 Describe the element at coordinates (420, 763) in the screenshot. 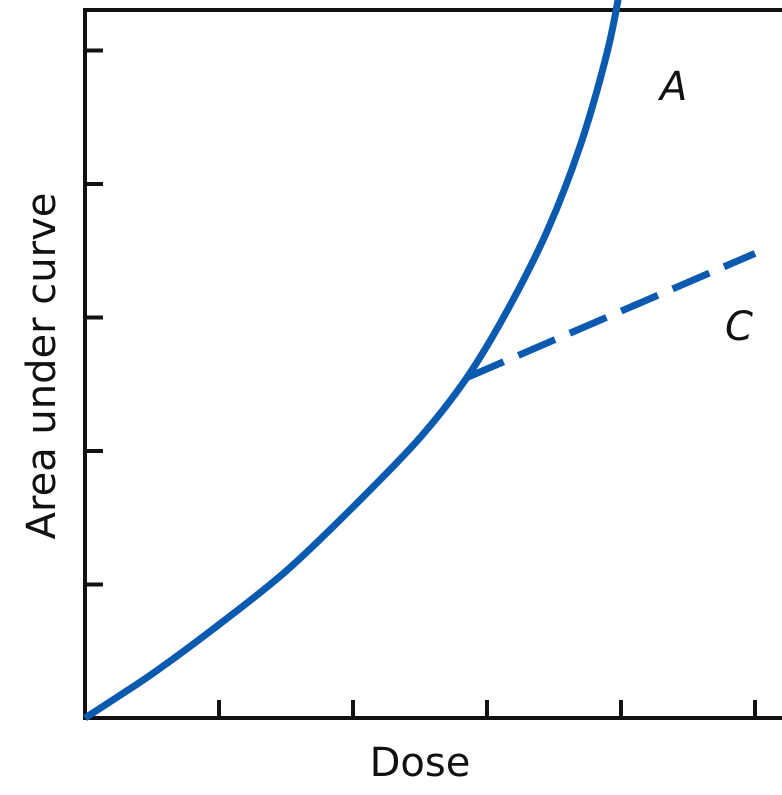

I see `x-axis-label: Dose` at that location.